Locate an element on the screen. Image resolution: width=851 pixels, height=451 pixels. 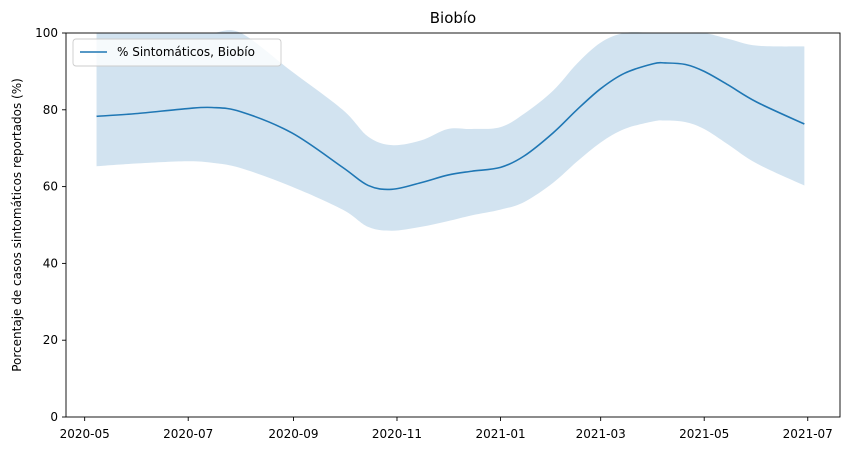
chart-title: Biobío is located at coordinates (453, 18).